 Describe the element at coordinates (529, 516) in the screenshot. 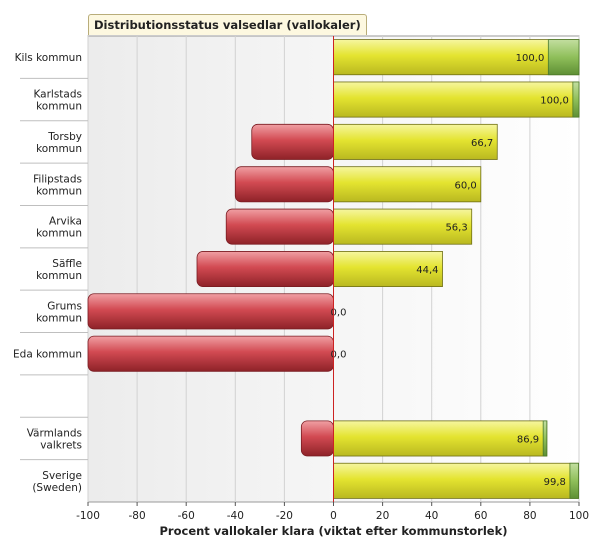

I see `x-tick-label: 80` at that location.